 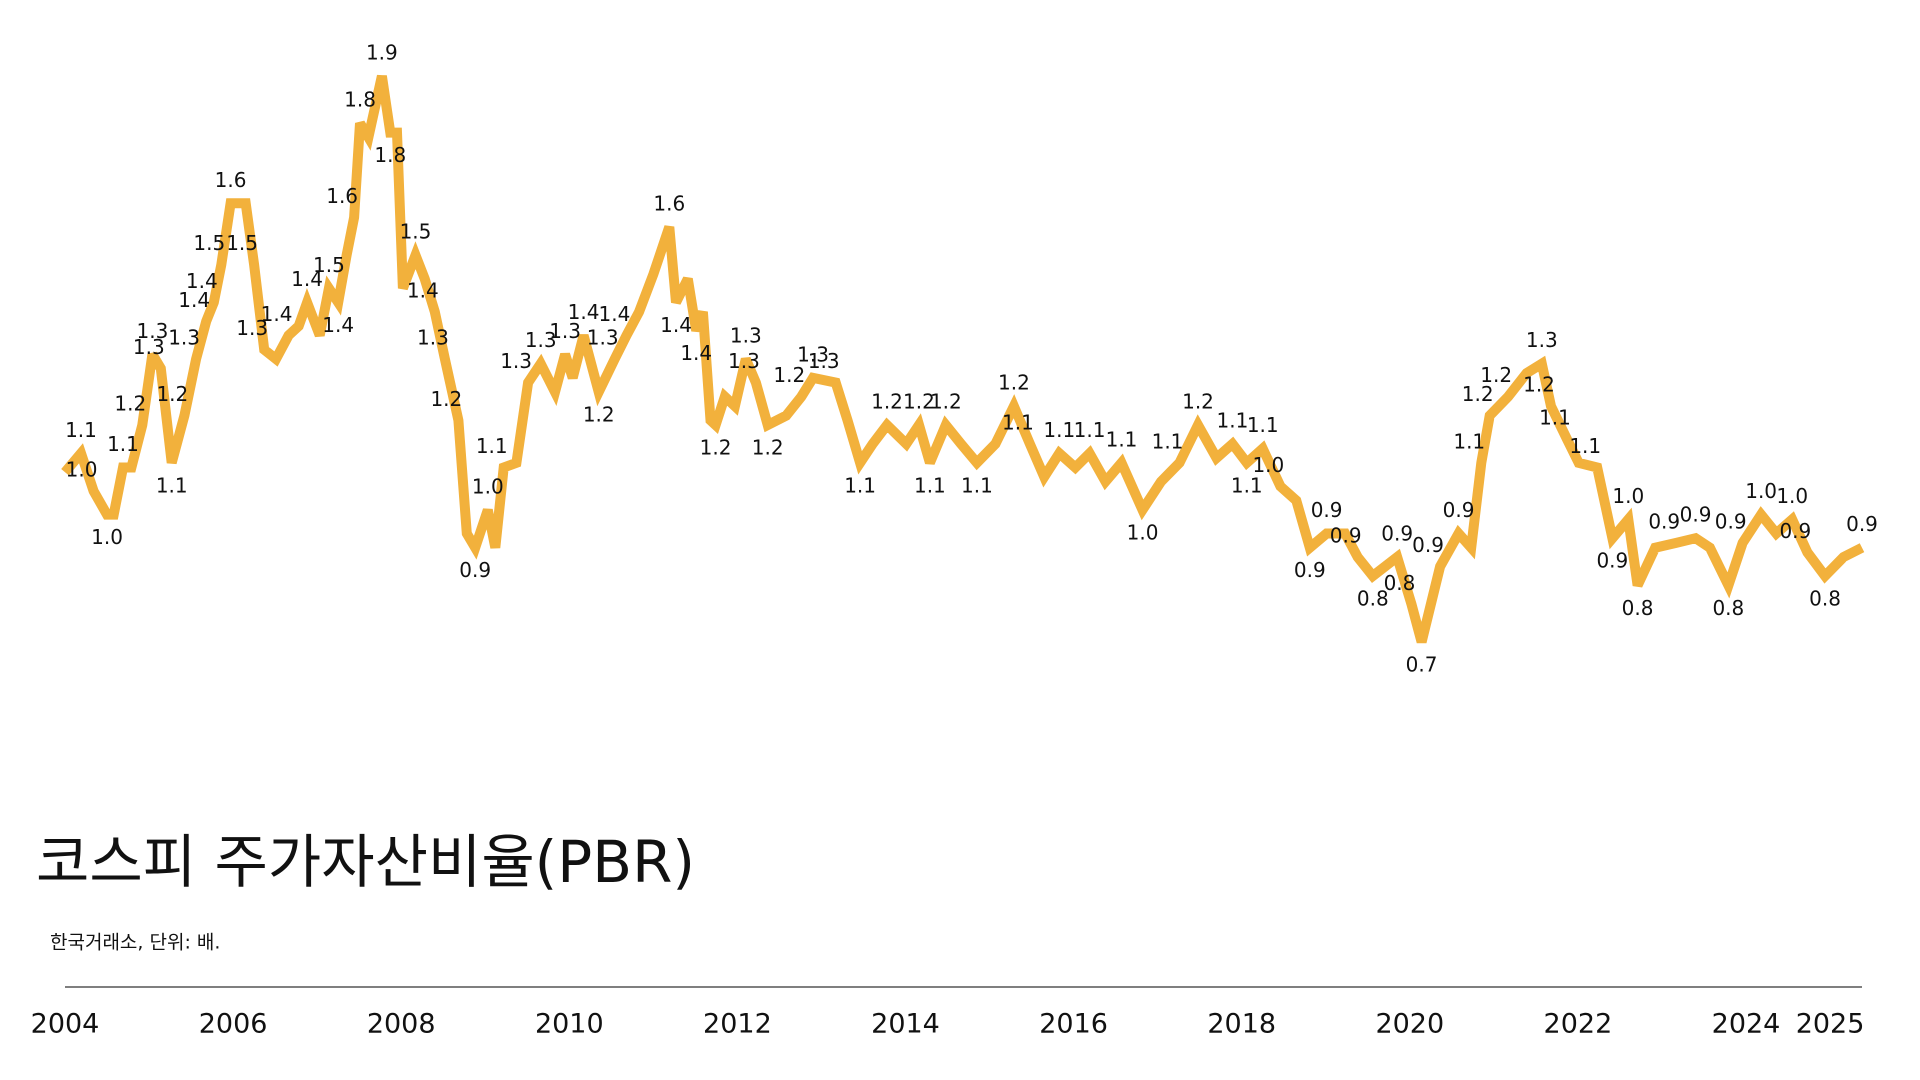 What do you see at coordinates (569, 1024) in the screenshot?
I see `x-tick-label: 2010` at bounding box center [569, 1024].